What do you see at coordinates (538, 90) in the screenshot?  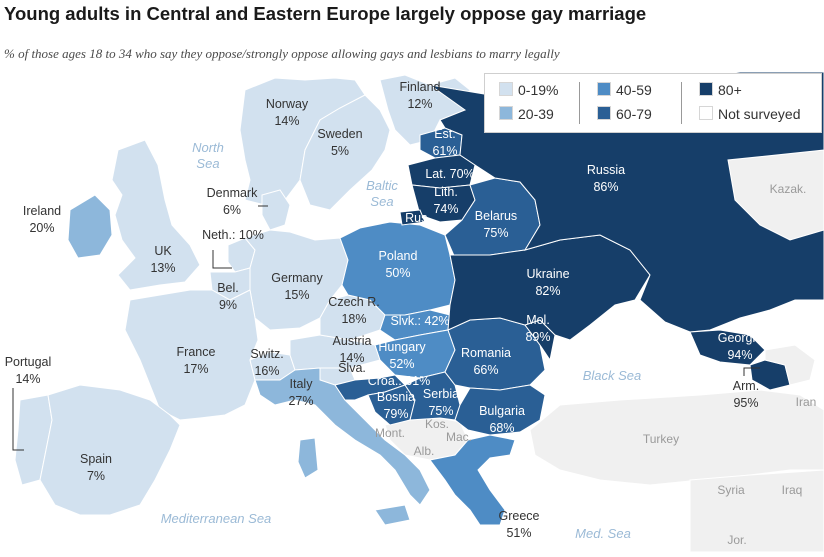 I see `legend-label: 0-19%` at bounding box center [538, 90].